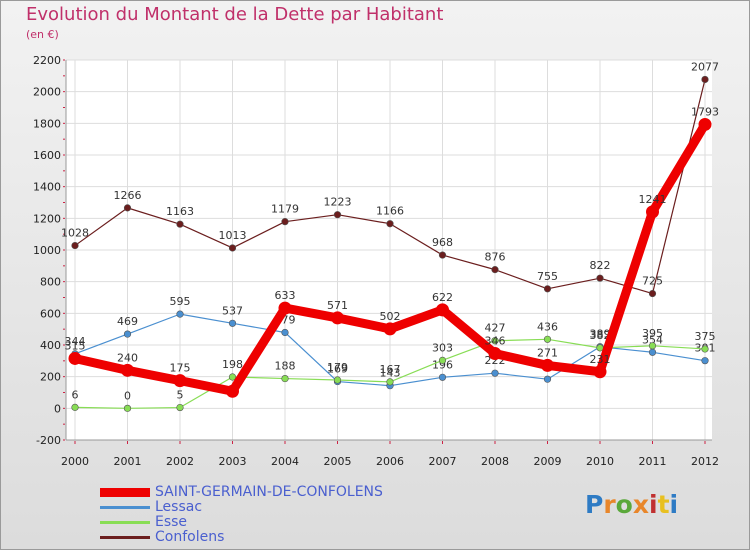 The height and width of the screenshot is (550, 750). I want to click on data-label: 382, so click(600, 335).